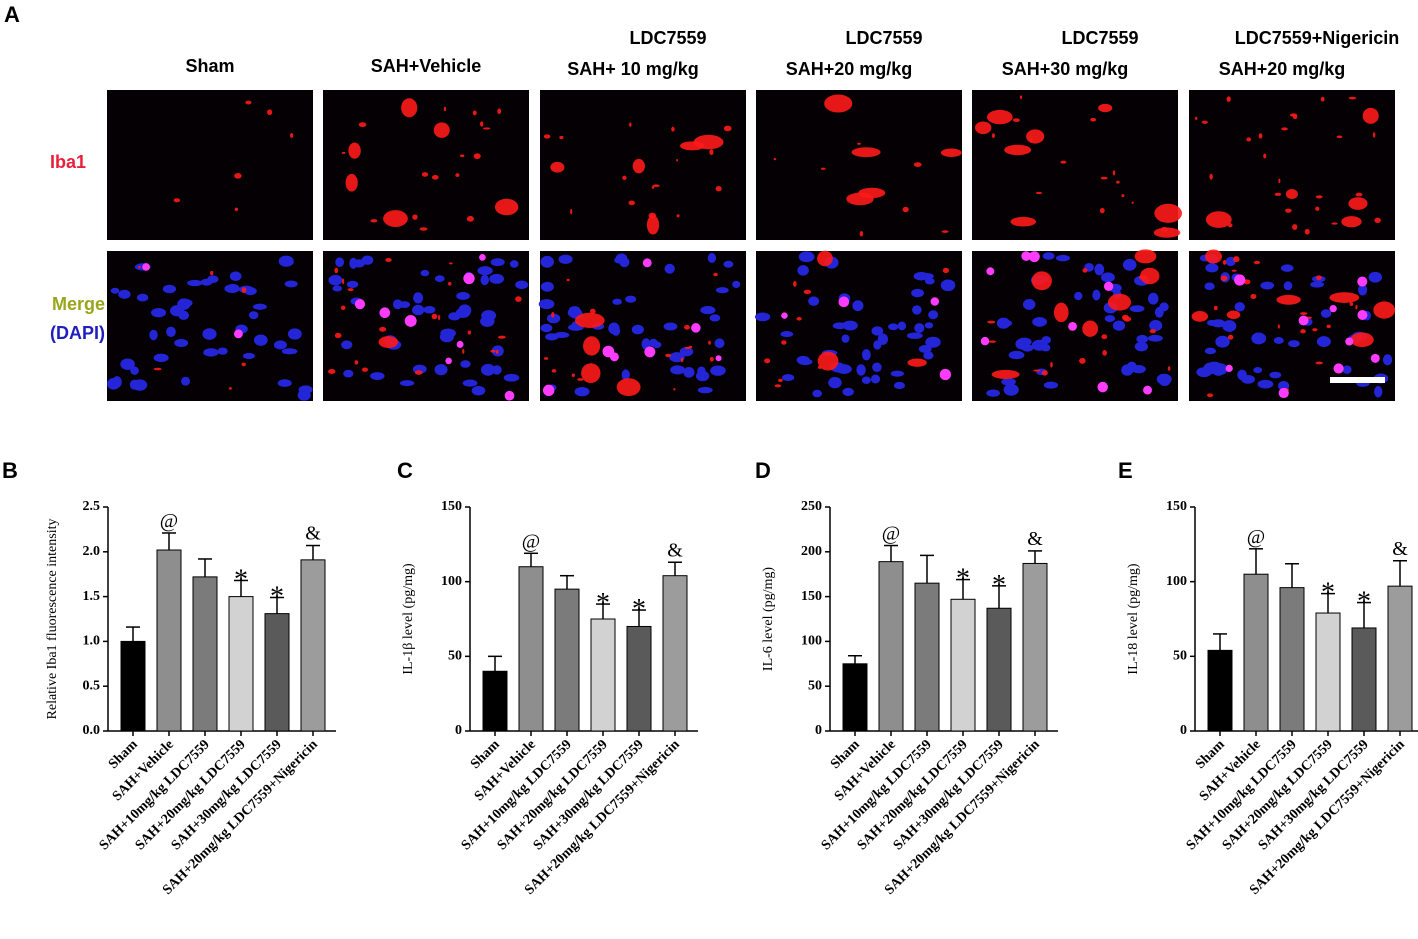  I want to click on panel-label: A, so click(12, 14).